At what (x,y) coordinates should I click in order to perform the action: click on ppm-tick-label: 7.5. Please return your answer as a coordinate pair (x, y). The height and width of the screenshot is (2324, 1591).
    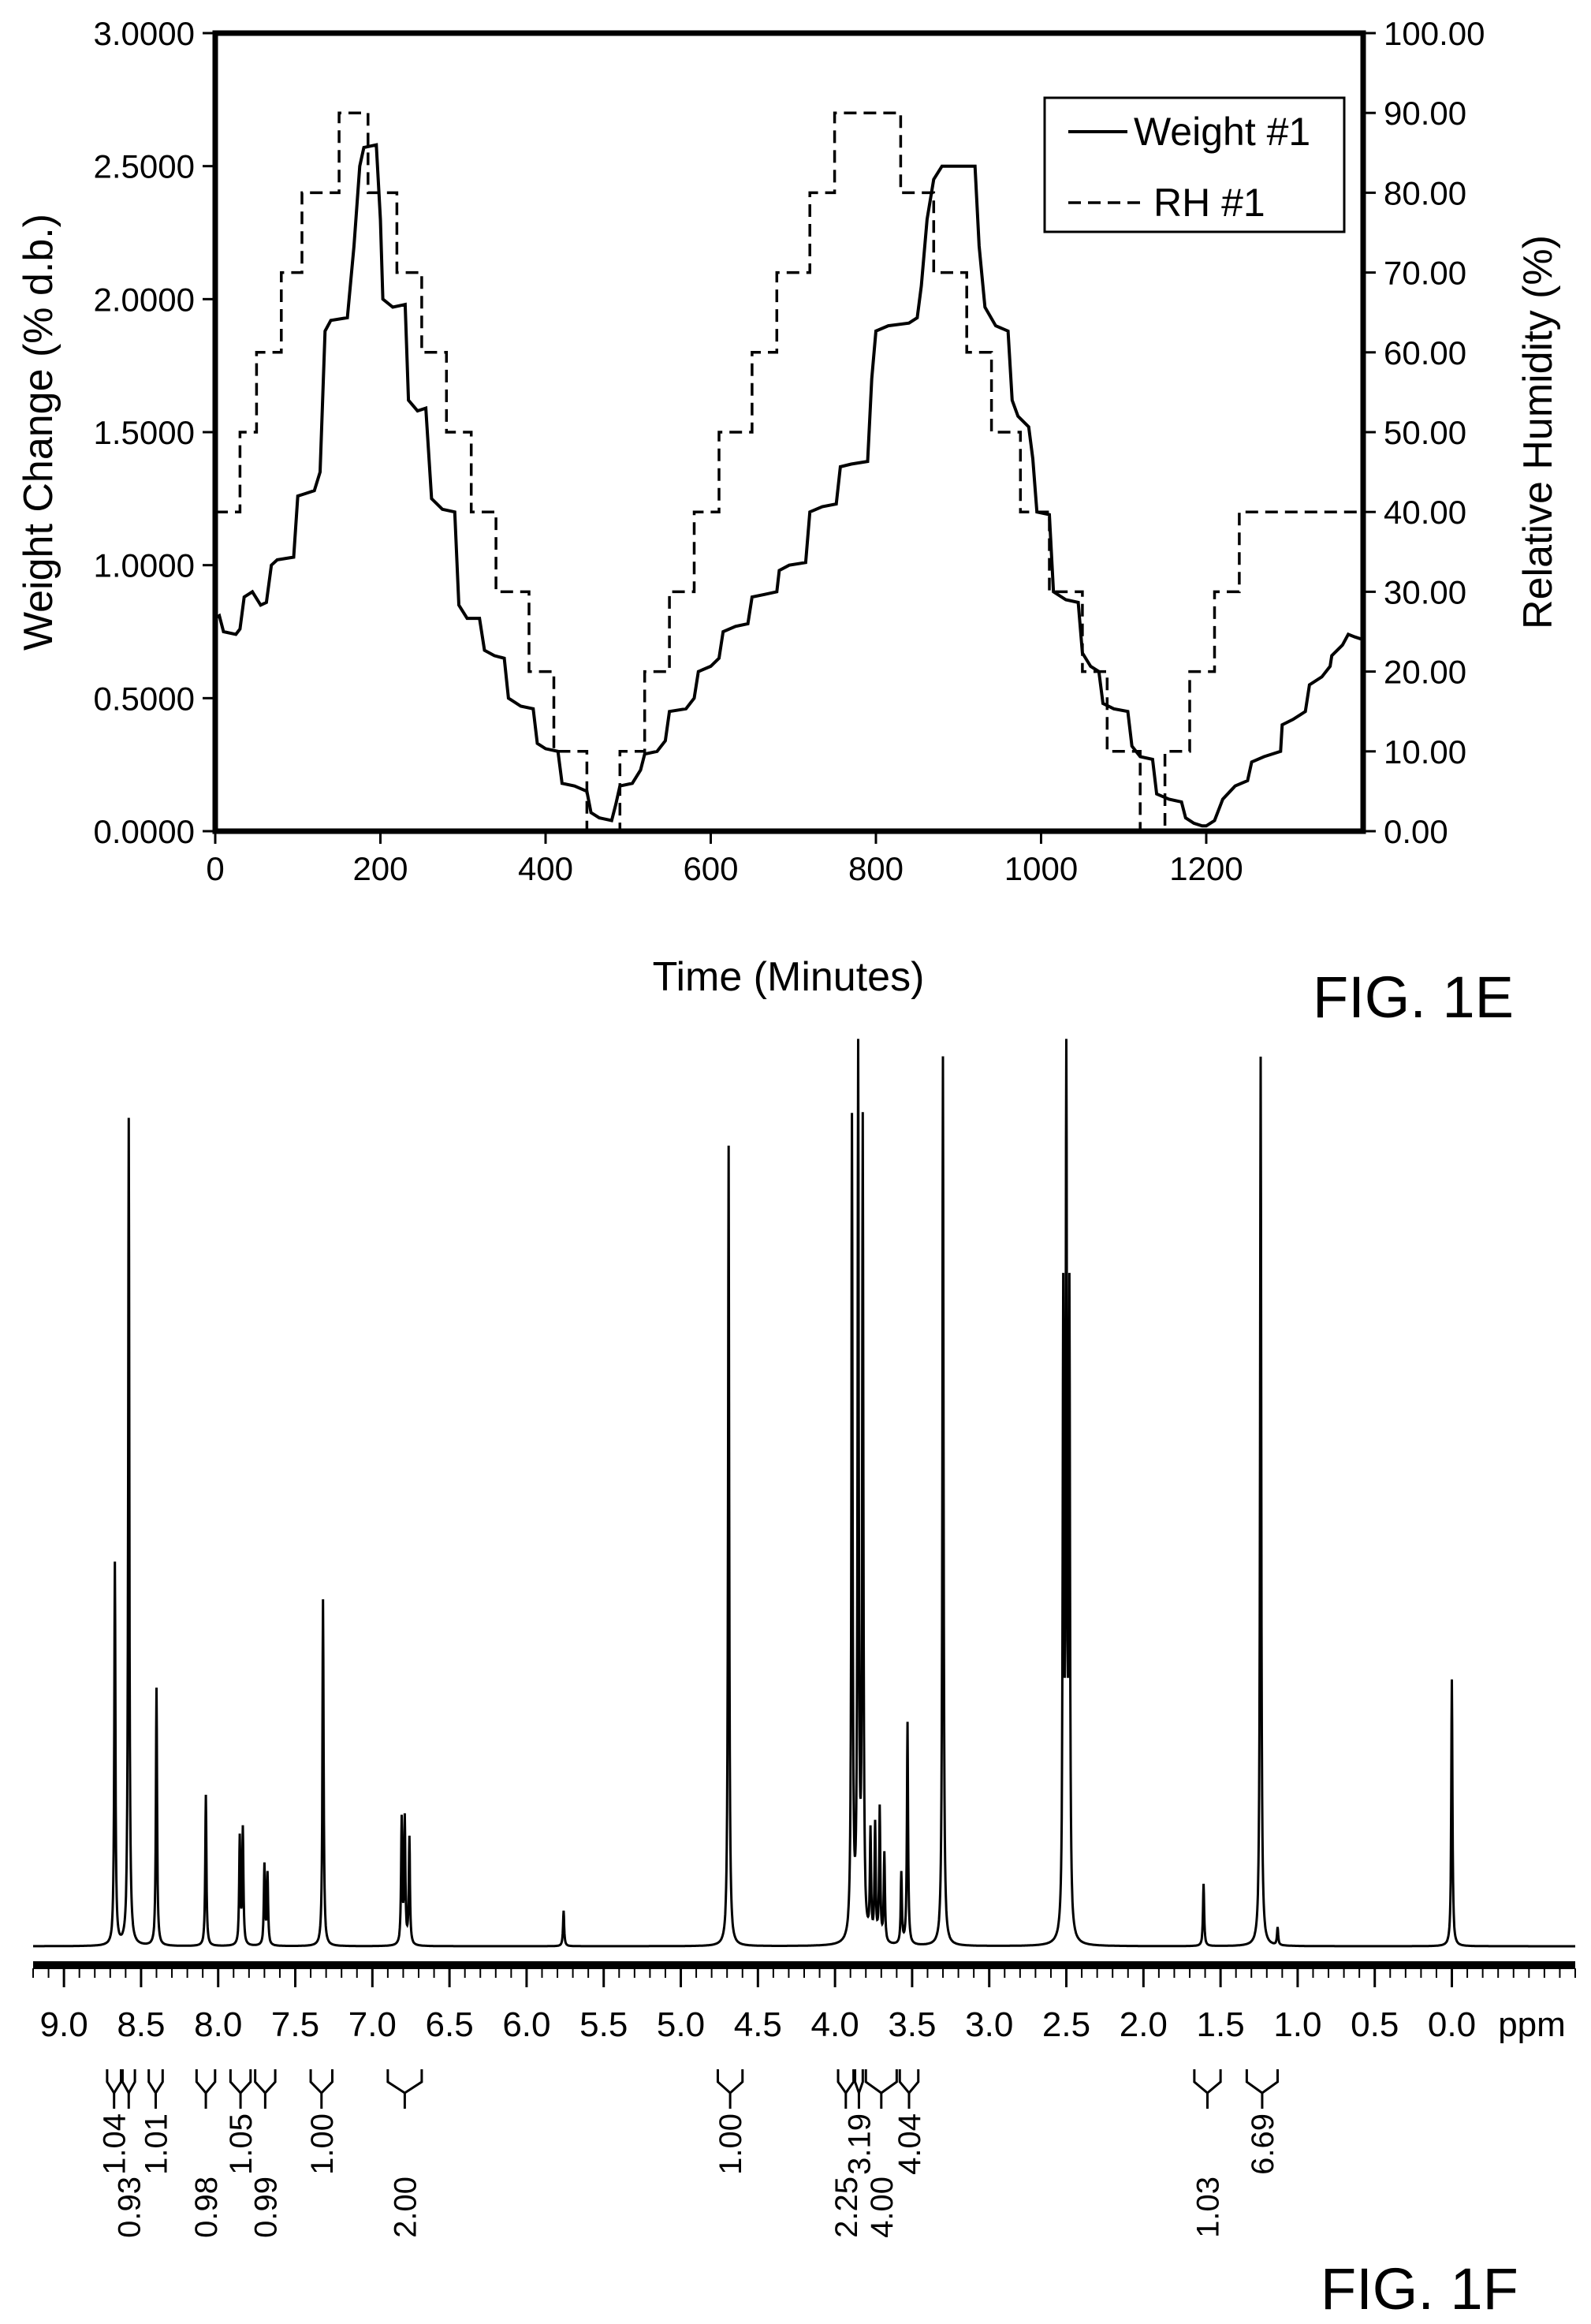
    Looking at the image, I should click on (295, 2024).